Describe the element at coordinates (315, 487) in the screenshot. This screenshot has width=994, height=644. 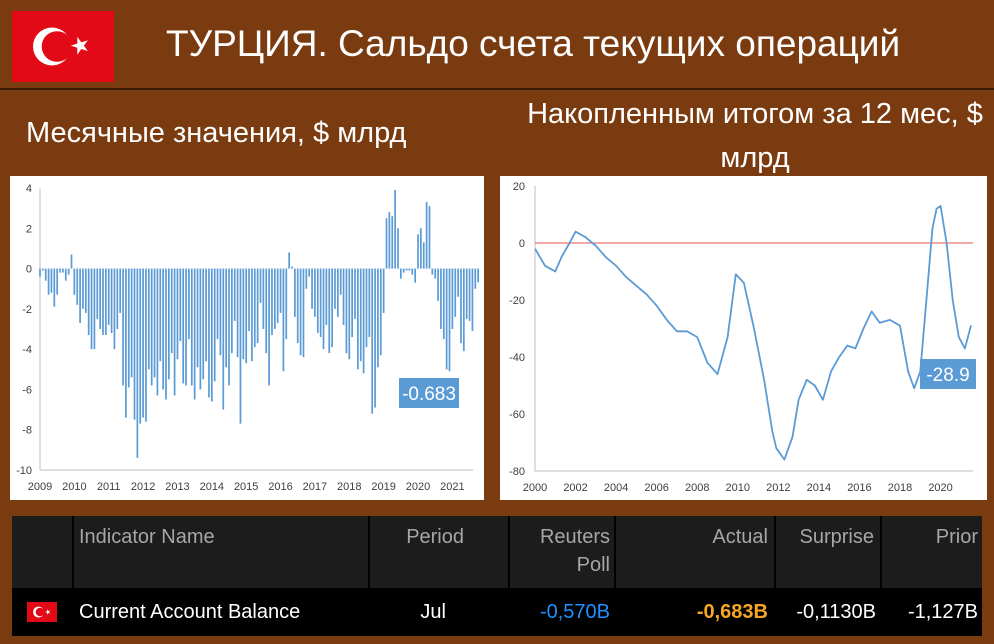
I see `x-tick-label: 2017` at that location.